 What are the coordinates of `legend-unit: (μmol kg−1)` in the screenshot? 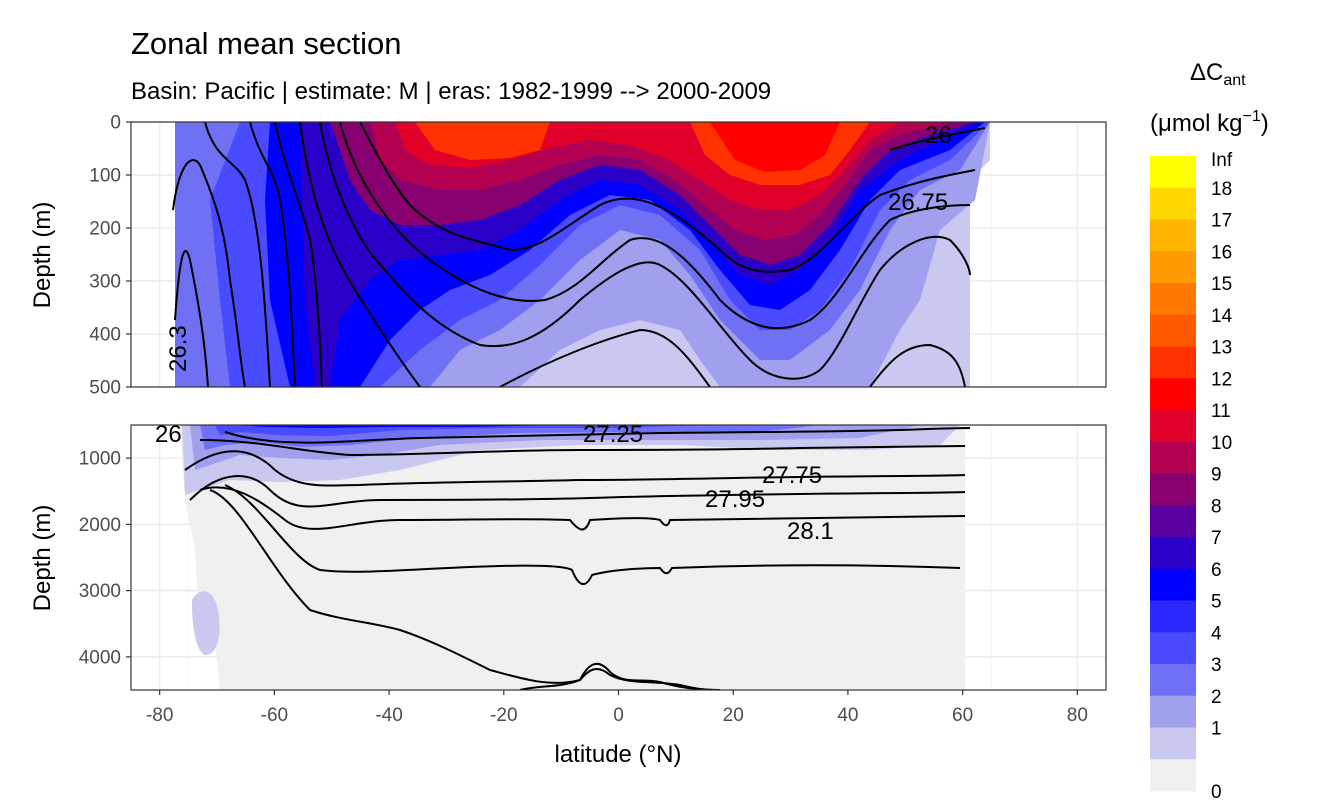 It's located at (1209, 122).